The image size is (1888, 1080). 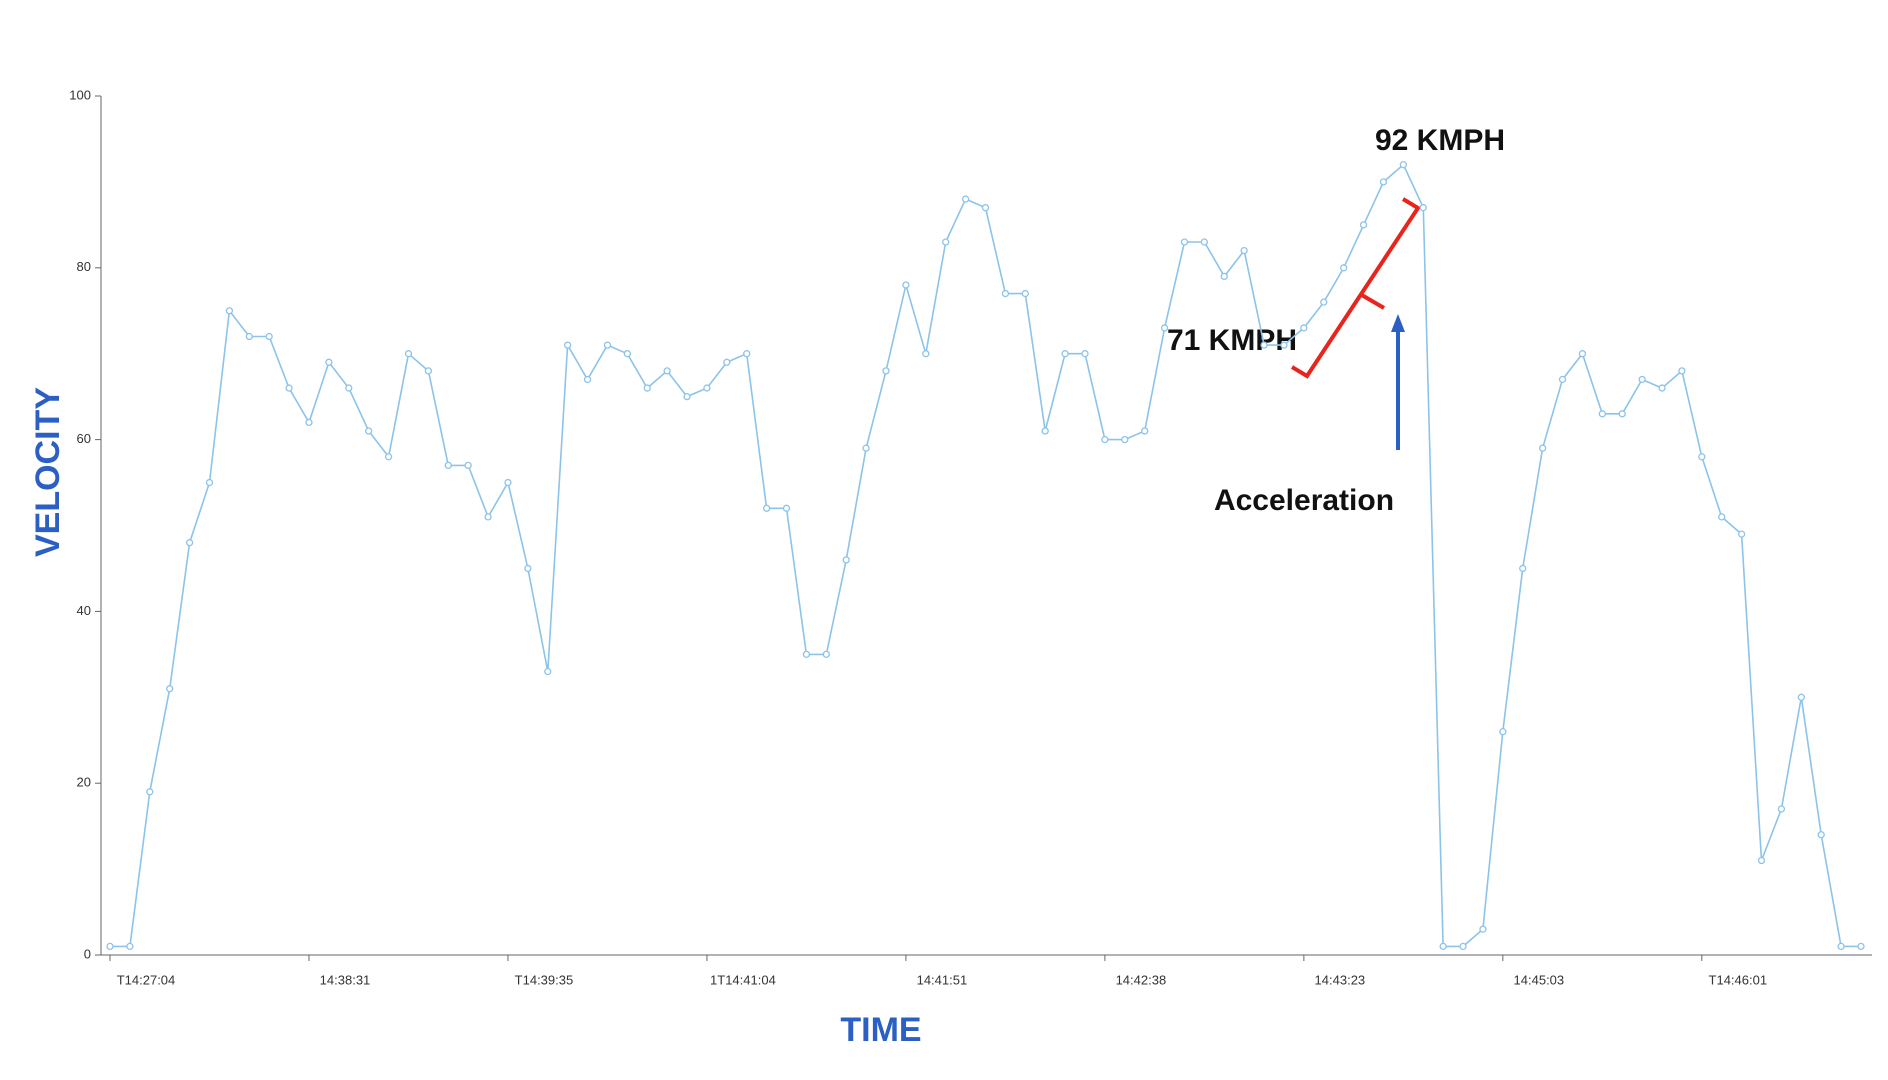 I want to click on x-tick-label: T14:39:35, so click(x=544, y=979).